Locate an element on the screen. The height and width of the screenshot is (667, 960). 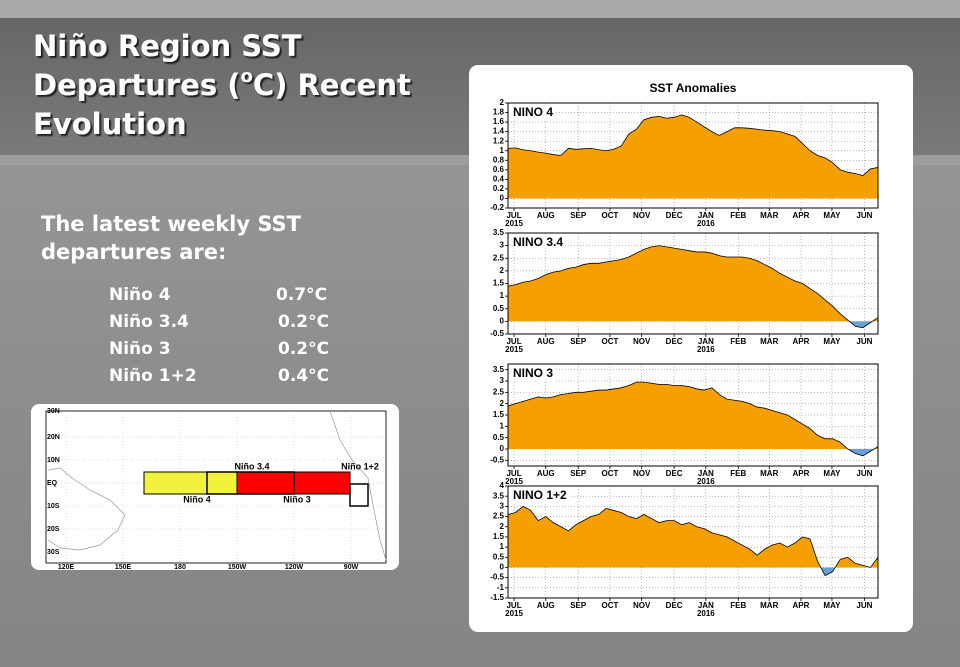
y-tick-label: 0.8 is located at coordinates (499, 159).